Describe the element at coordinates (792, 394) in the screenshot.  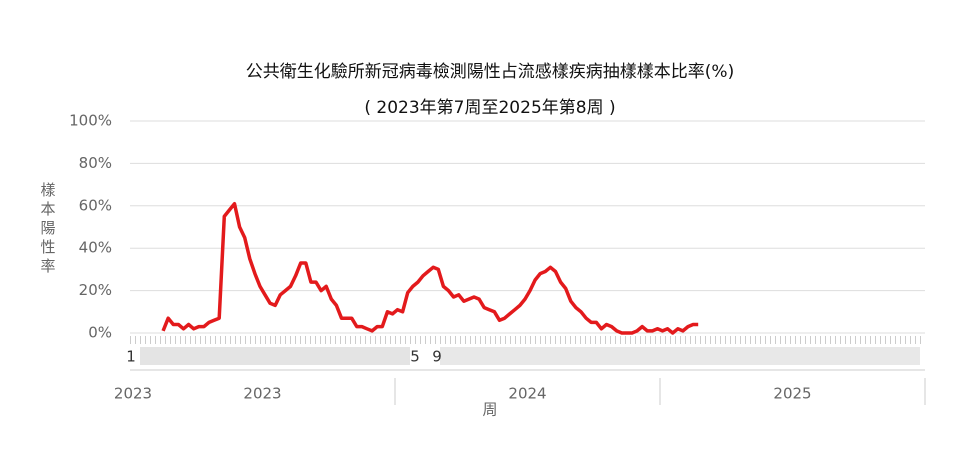
I see `year-label: 2025` at that location.